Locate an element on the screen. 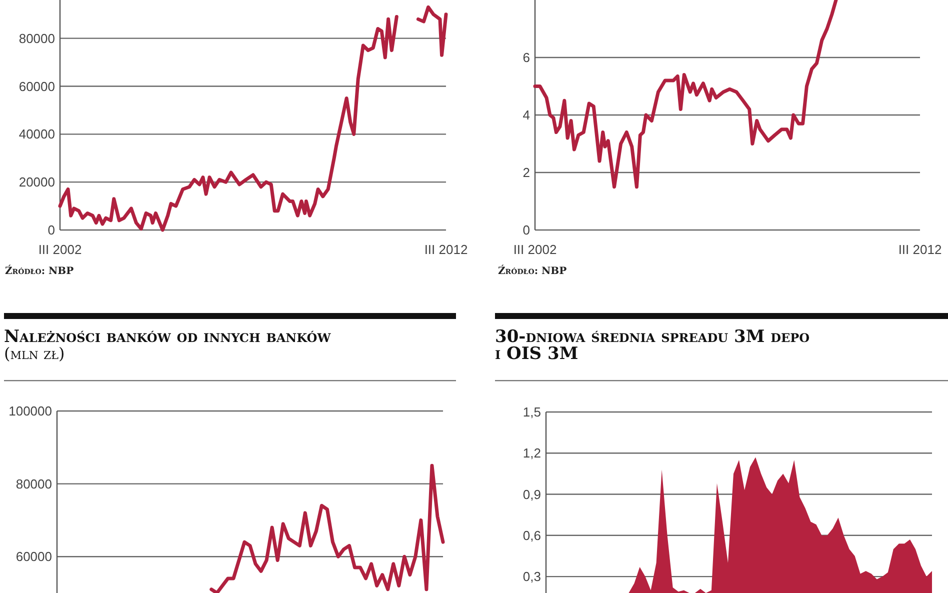  y-tick-label: 100000 is located at coordinates (30, 411).